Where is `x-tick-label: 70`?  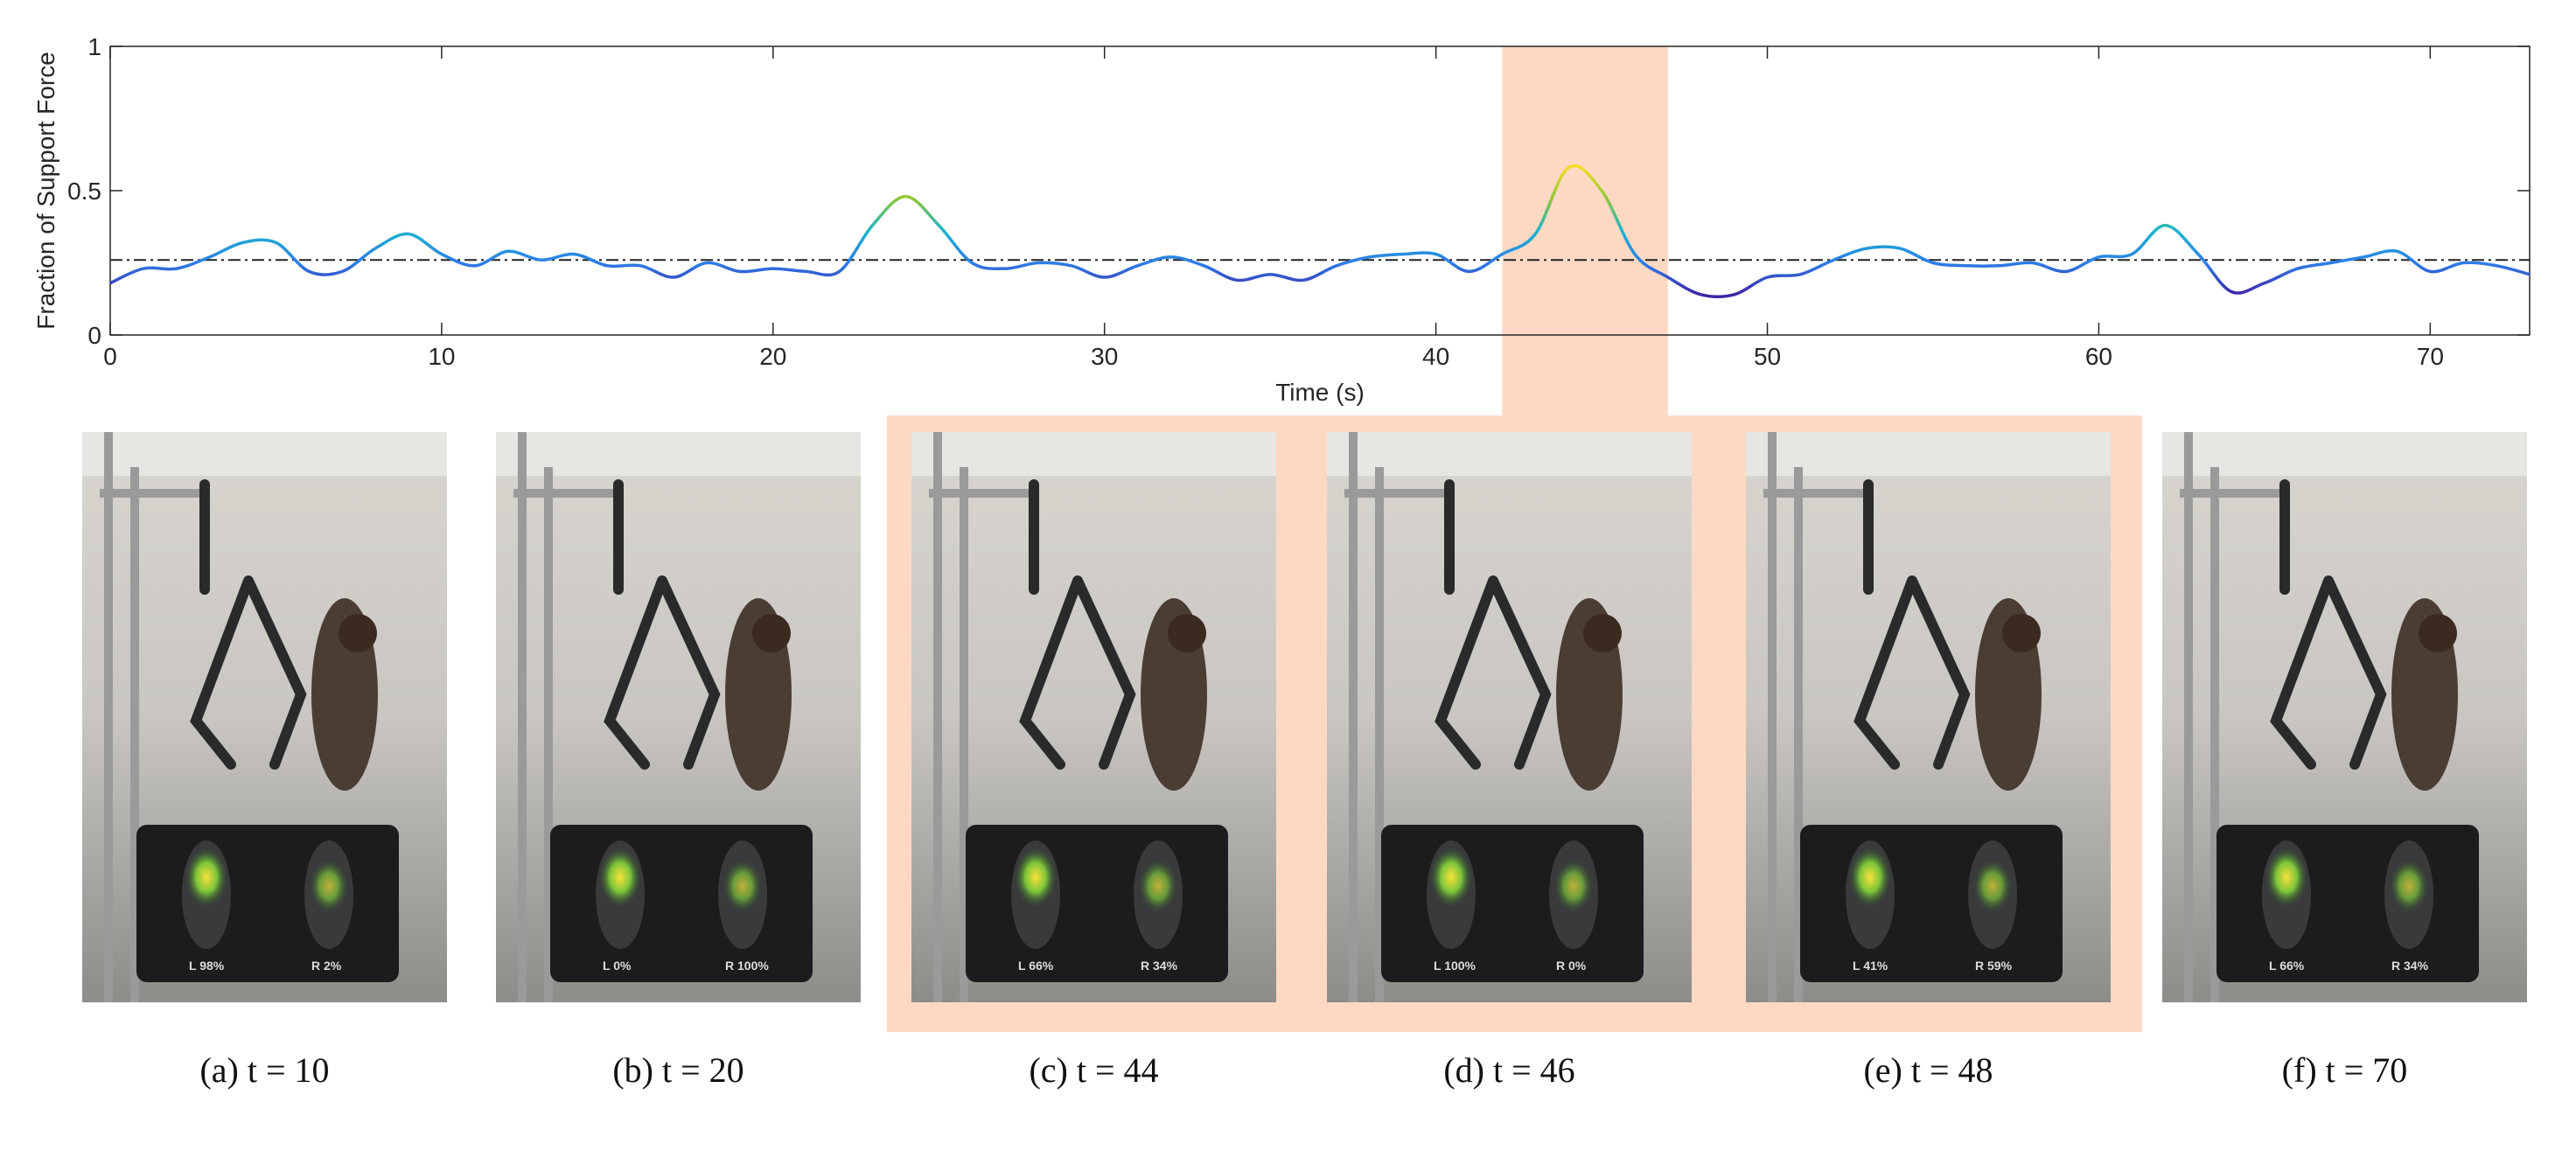
x-tick-label: 70 is located at coordinates (2430, 356).